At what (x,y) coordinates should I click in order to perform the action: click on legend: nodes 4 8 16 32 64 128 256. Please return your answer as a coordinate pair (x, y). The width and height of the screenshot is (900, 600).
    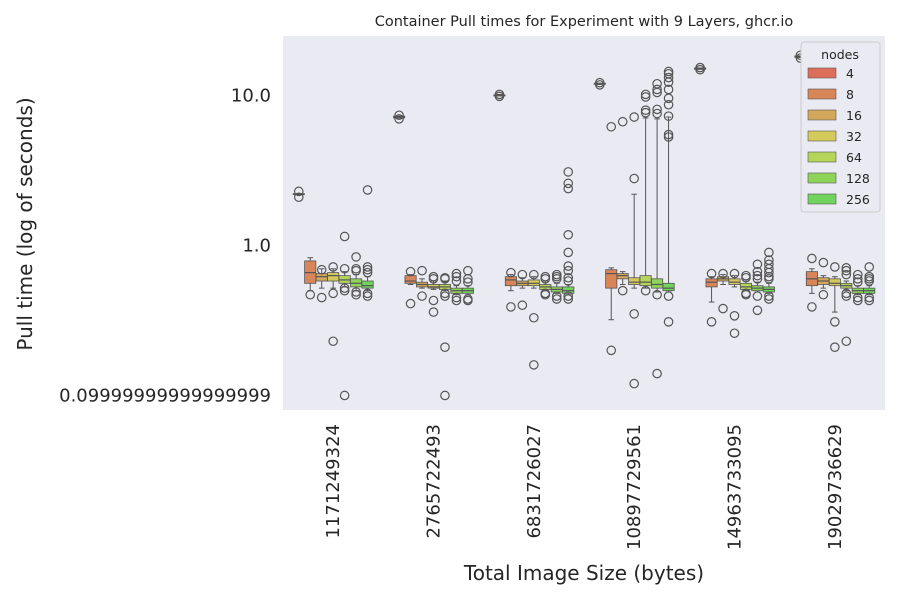
    Looking at the image, I should click on (840, 127).